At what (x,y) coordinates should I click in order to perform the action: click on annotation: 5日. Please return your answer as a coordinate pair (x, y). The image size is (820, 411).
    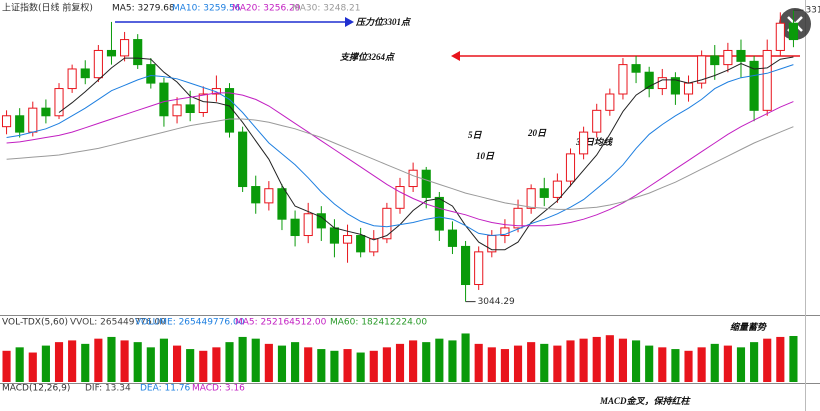
    Looking at the image, I should click on (475, 135).